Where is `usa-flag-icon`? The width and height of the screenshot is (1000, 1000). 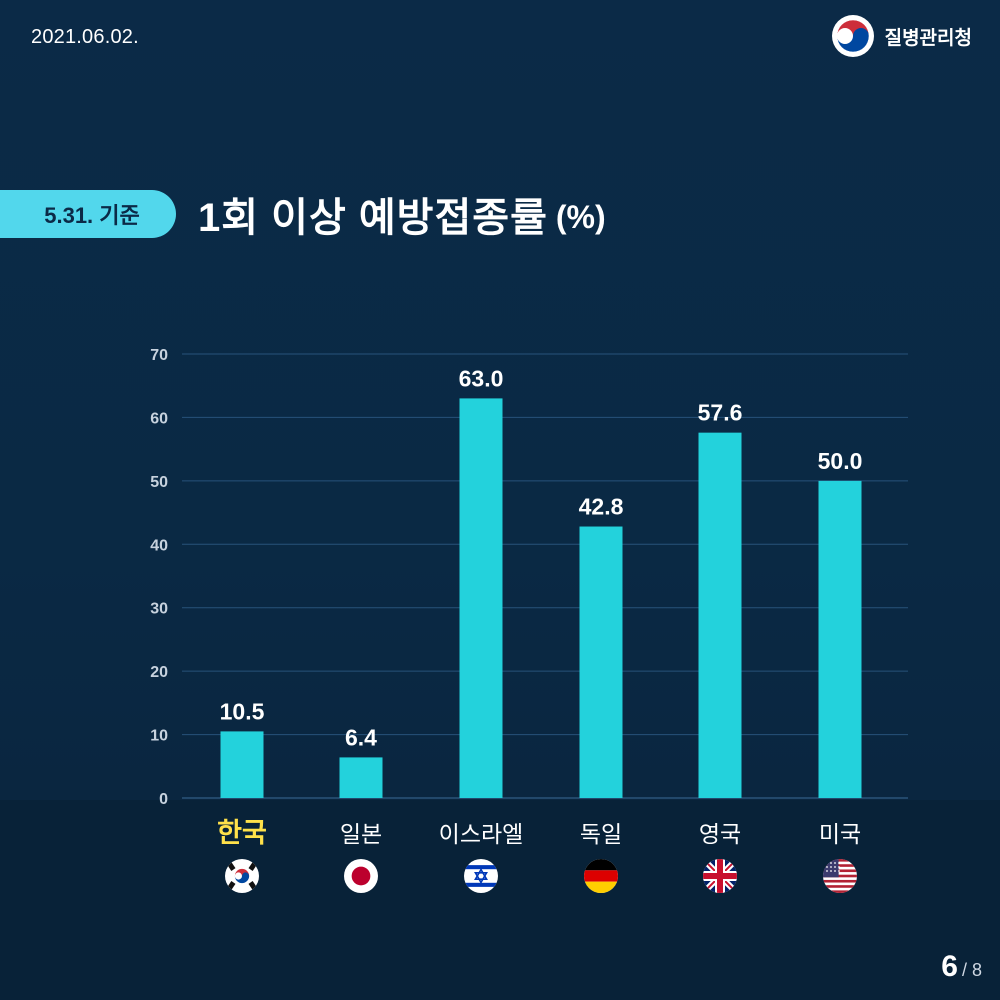
usa-flag-icon is located at coordinates (840, 876).